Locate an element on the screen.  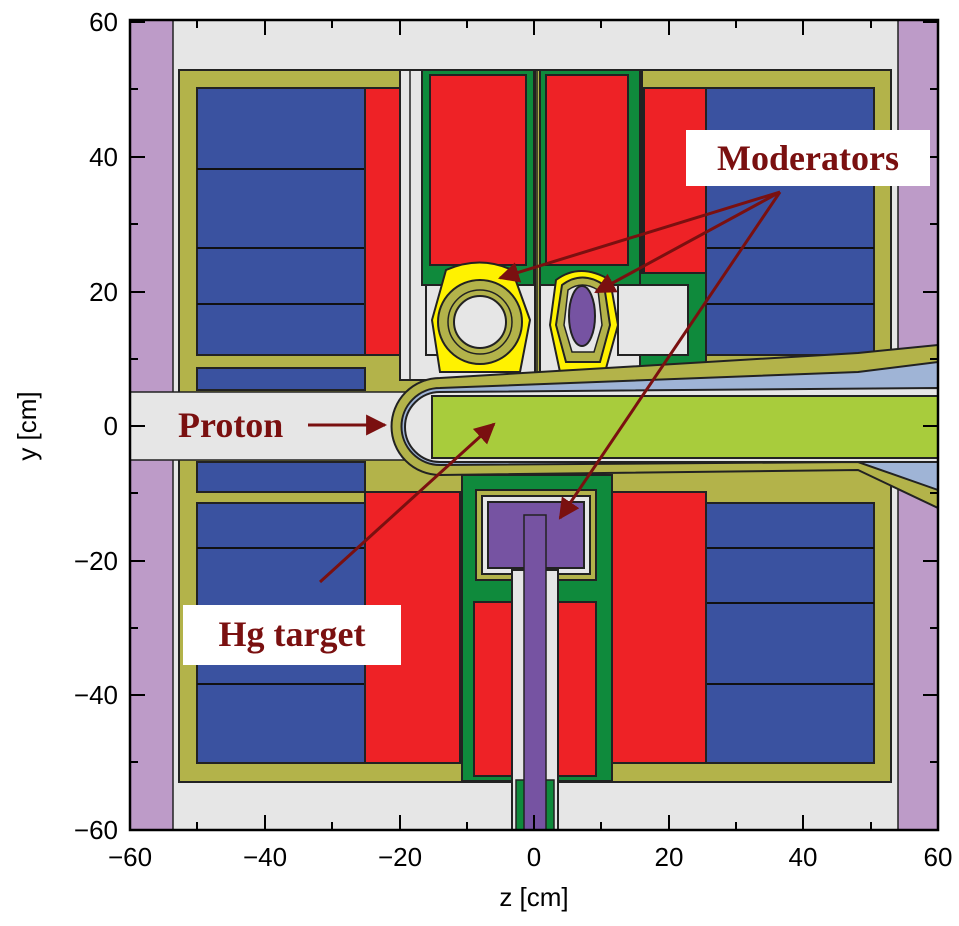
arrow-to-hg-target is located at coordinates (407, 503).